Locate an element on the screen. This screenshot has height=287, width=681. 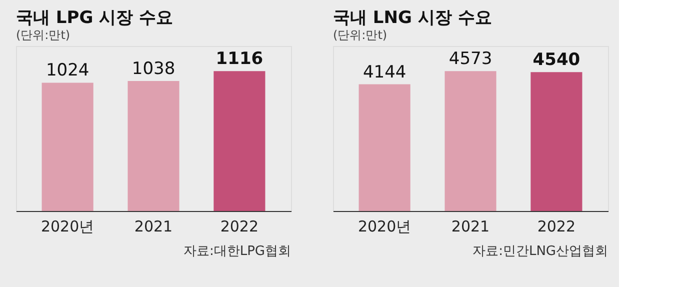
chart-title: 국내 LPG 시장 수요 is located at coordinates (95, 18).